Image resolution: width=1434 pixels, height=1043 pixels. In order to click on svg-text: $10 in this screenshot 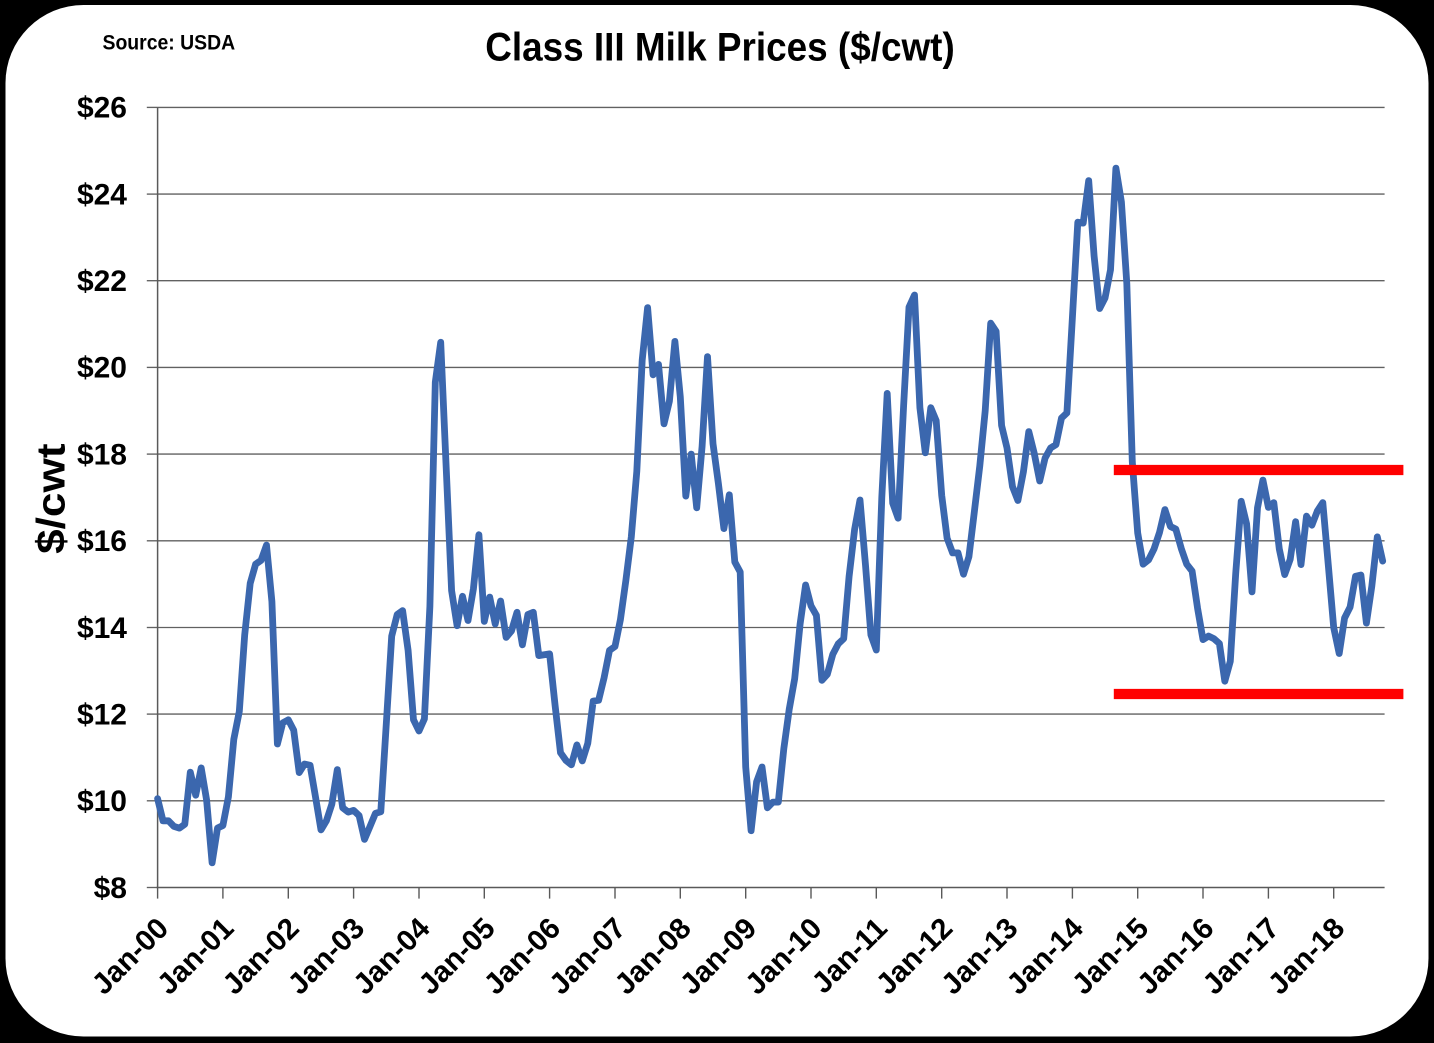, I will do `click(102, 801)`.